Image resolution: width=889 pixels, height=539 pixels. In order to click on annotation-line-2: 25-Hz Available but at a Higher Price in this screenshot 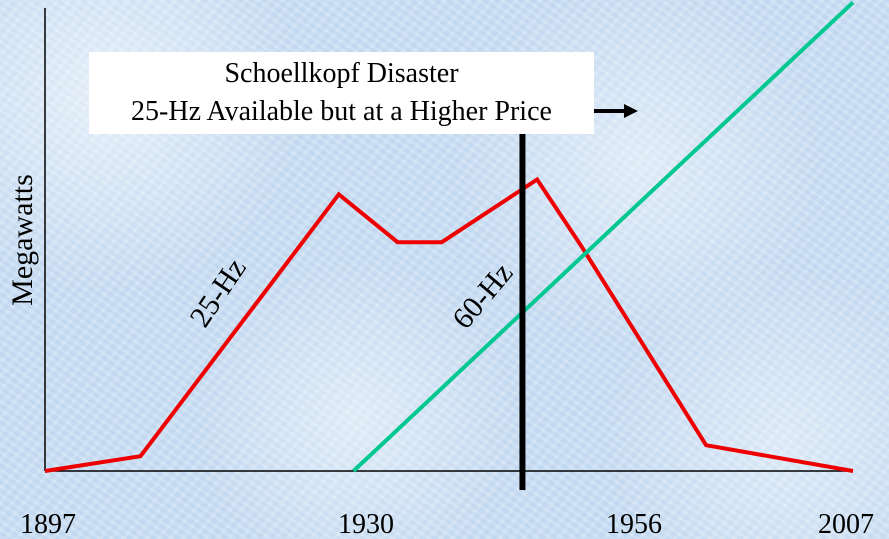, I will do `click(341, 111)`.